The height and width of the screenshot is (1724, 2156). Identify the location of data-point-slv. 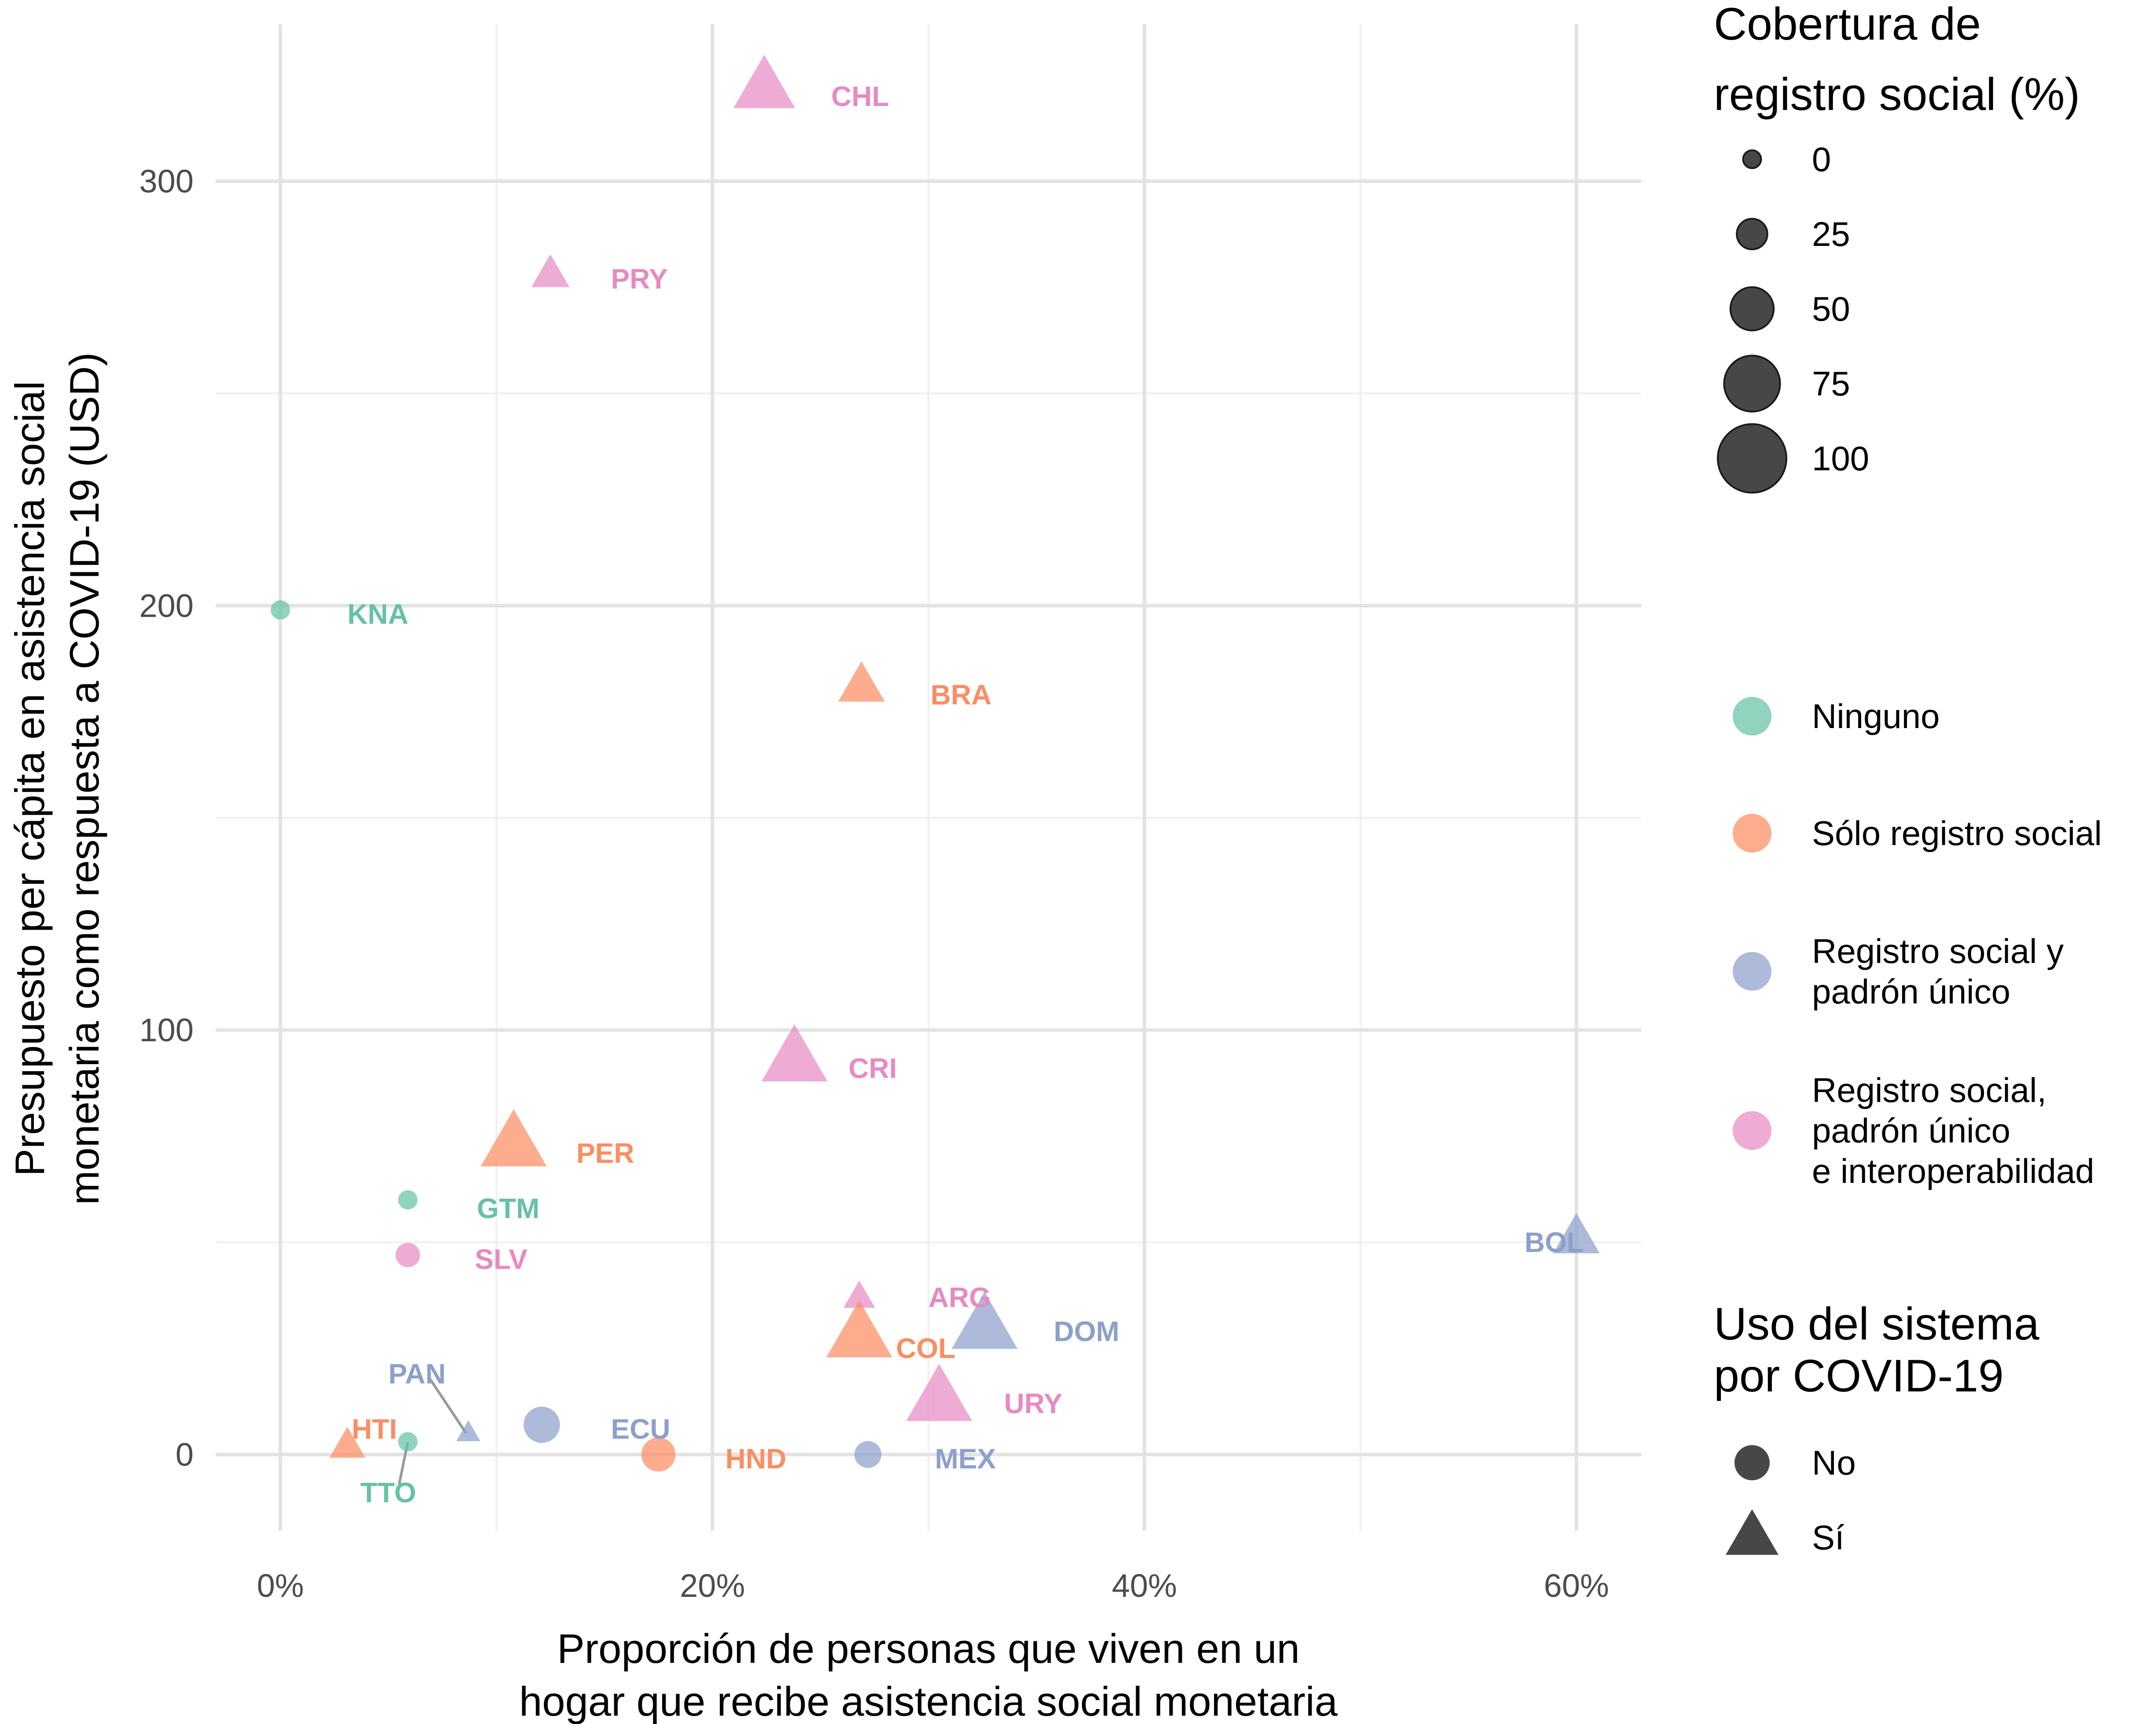
(408, 1255).